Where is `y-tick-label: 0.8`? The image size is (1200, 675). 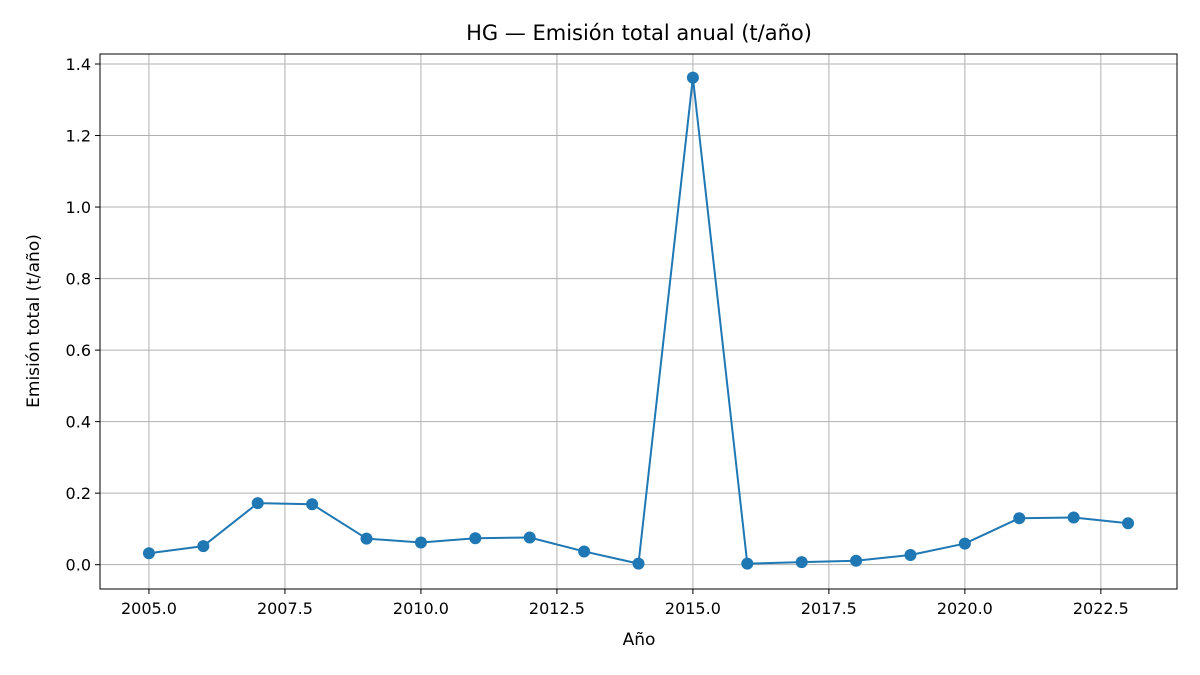
y-tick-label: 0.8 is located at coordinates (78, 279).